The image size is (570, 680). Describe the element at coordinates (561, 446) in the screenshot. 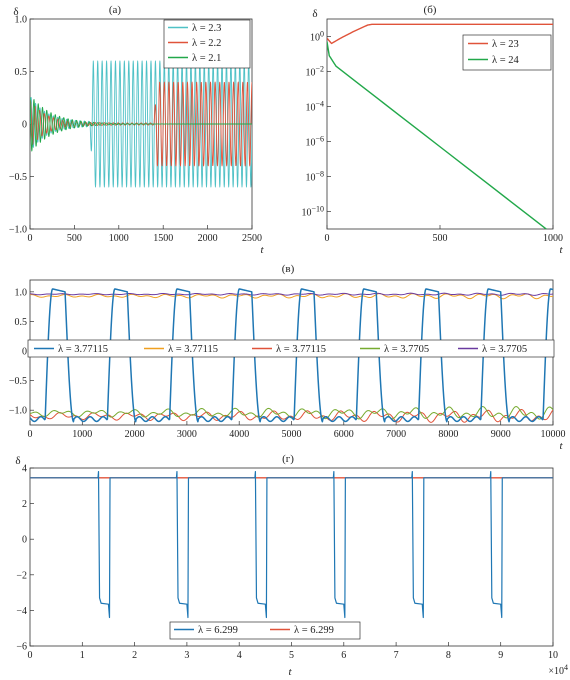

I see `chart-v-xlabel: t` at that location.